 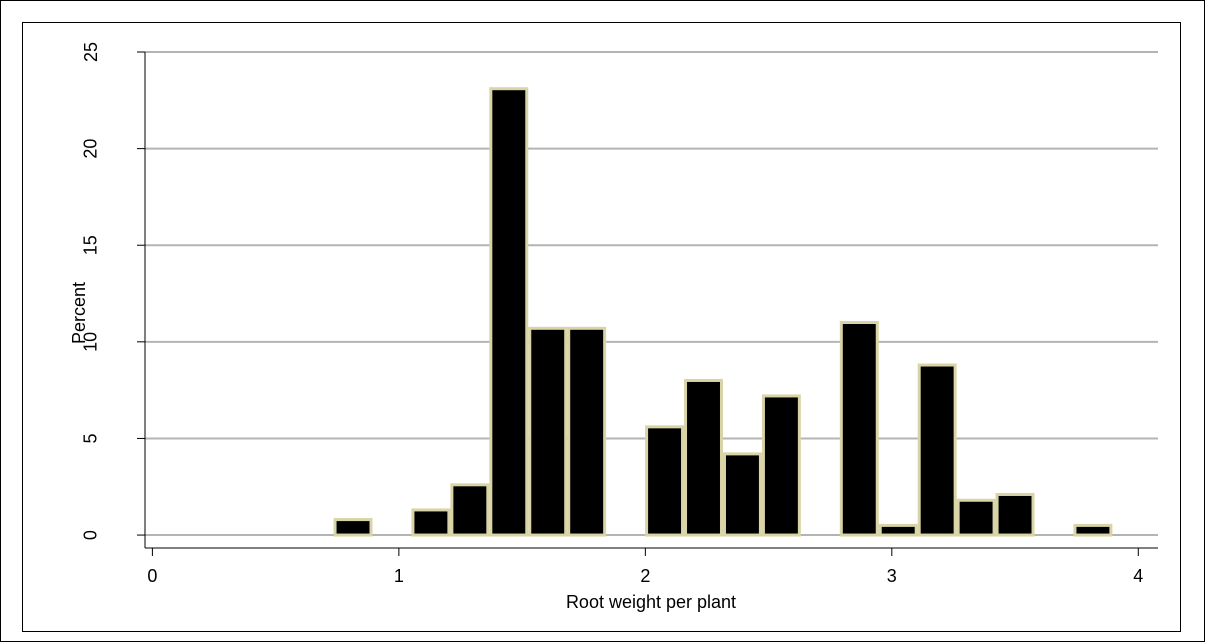 What do you see at coordinates (79, 313) in the screenshot?
I see `y-axis-label: Percent` at bounding box center [79, 313].